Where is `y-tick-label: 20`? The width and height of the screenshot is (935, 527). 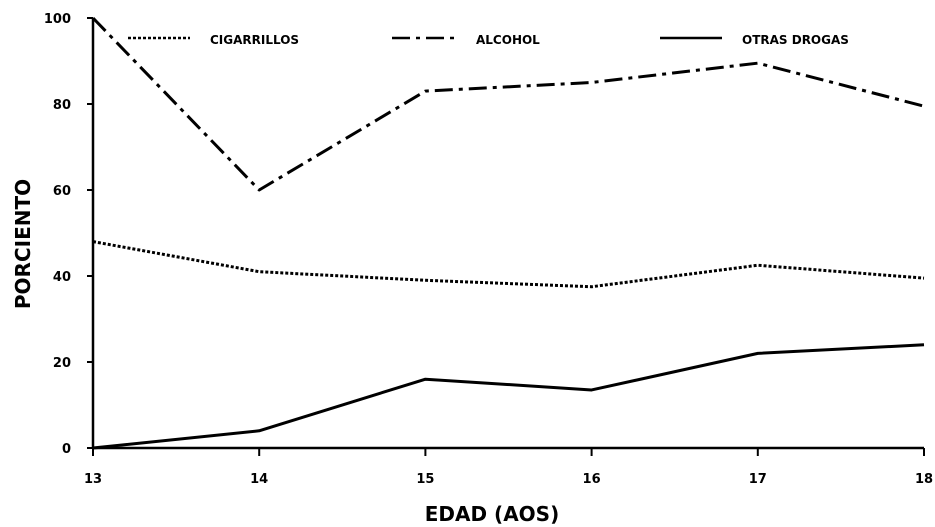 y-tick-label: 20 is located at coordinates (62, 363).